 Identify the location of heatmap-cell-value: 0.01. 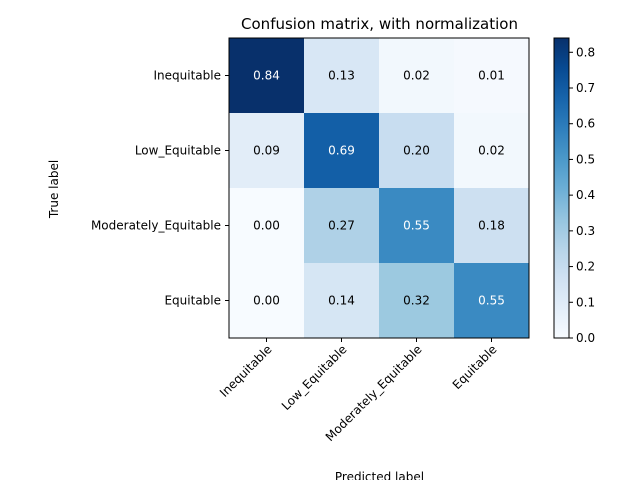
(491, 76).